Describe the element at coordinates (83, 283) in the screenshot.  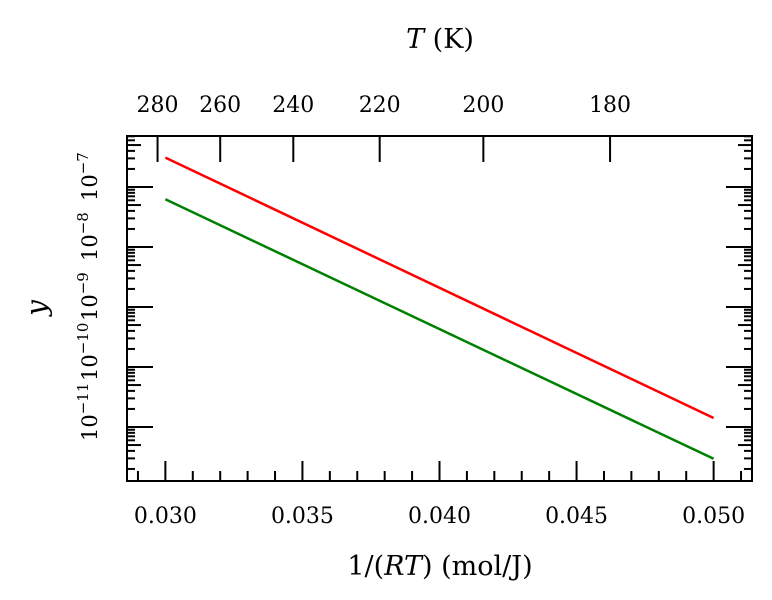
I see `y-tick-exponent: −9` at that location.